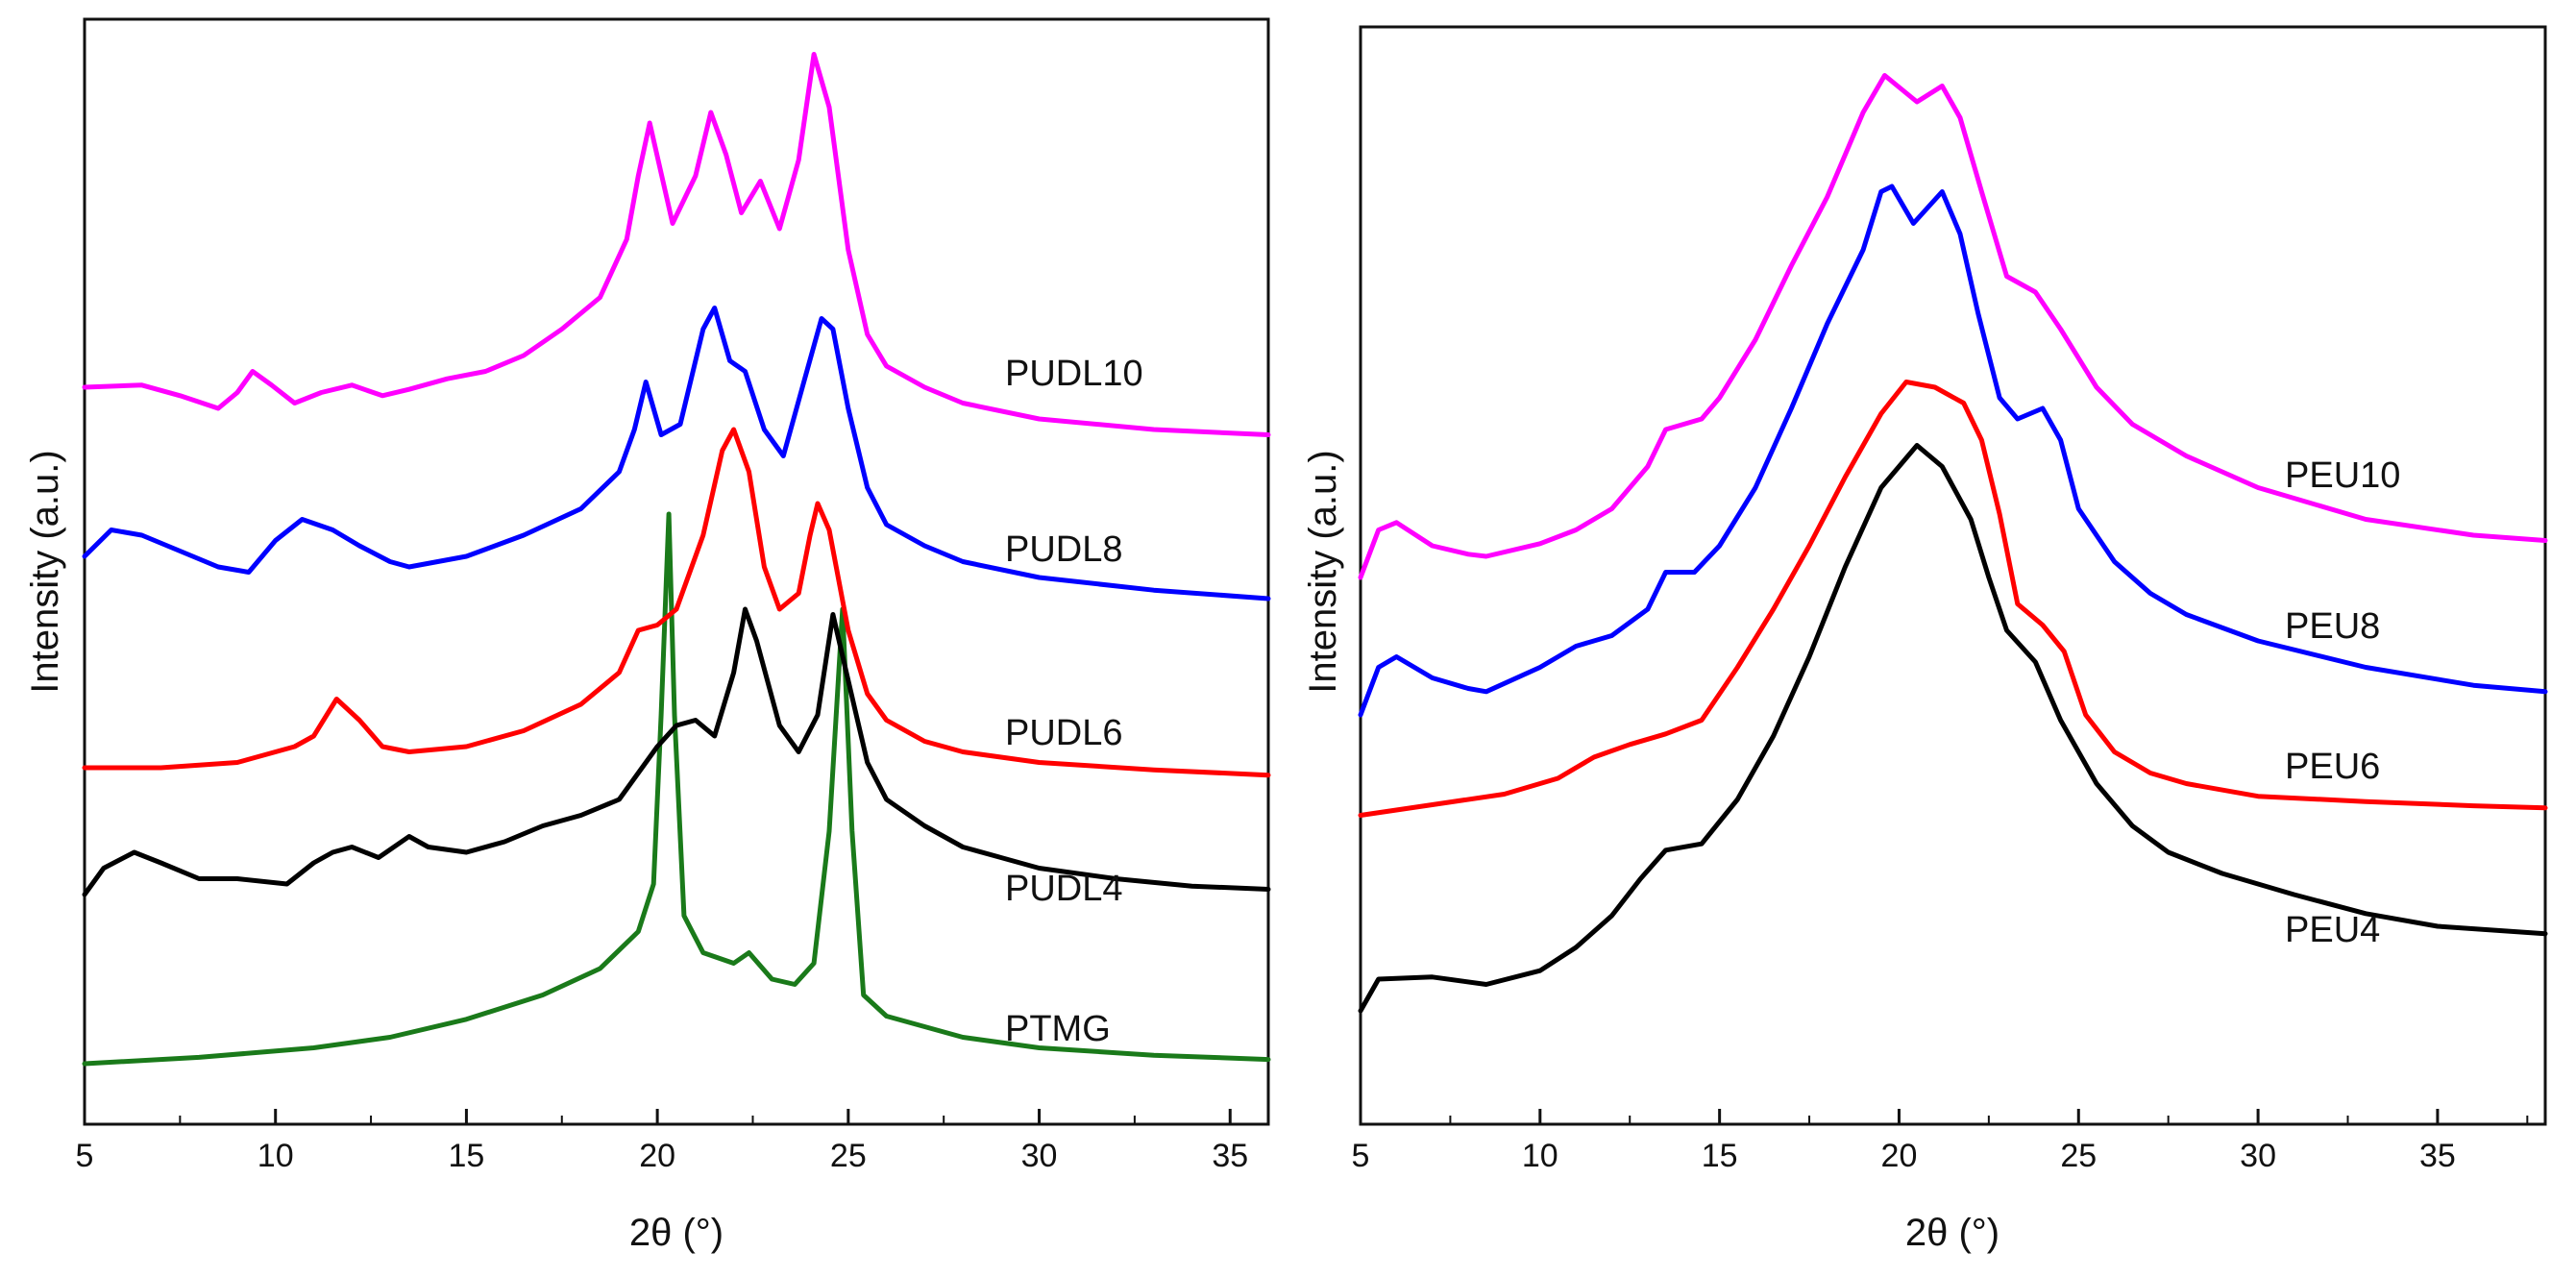 This screenshot has width=2576, height=1277. Describe the element at coordinates (1323, 571) in the screenshot. I see `right-y-axis-title: Intensity (a.u.)` at that location.